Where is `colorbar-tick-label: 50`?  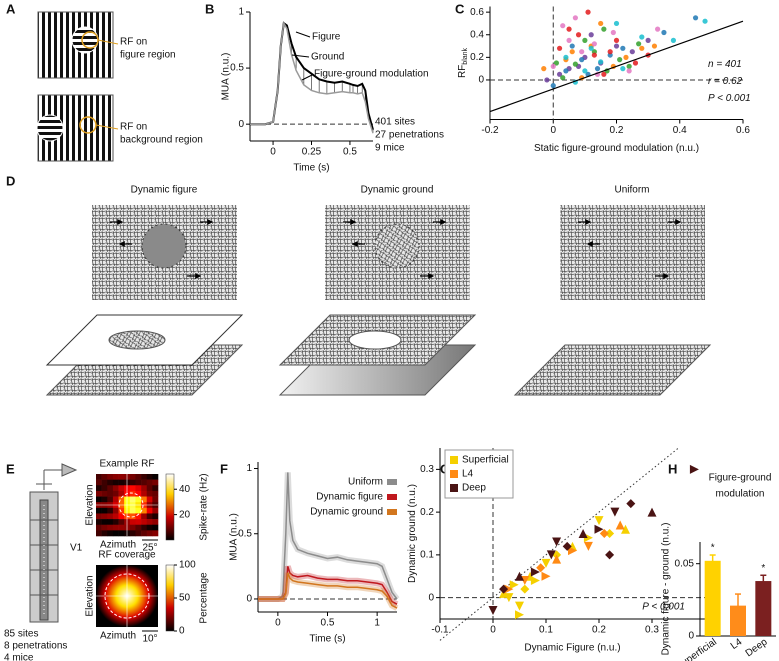
colorbar-tick-label: 50 is located at coordinates (185, 598).